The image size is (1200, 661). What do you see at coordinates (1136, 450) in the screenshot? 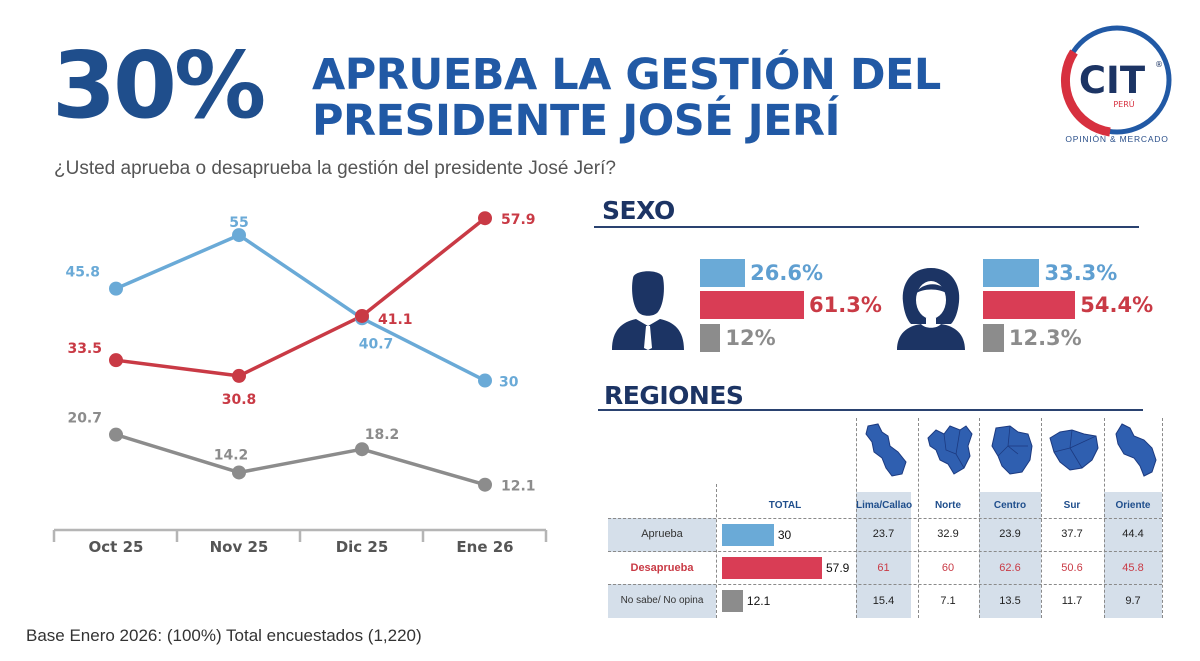
I see `oriente-map-icon` at bounding box center [1136, 450].